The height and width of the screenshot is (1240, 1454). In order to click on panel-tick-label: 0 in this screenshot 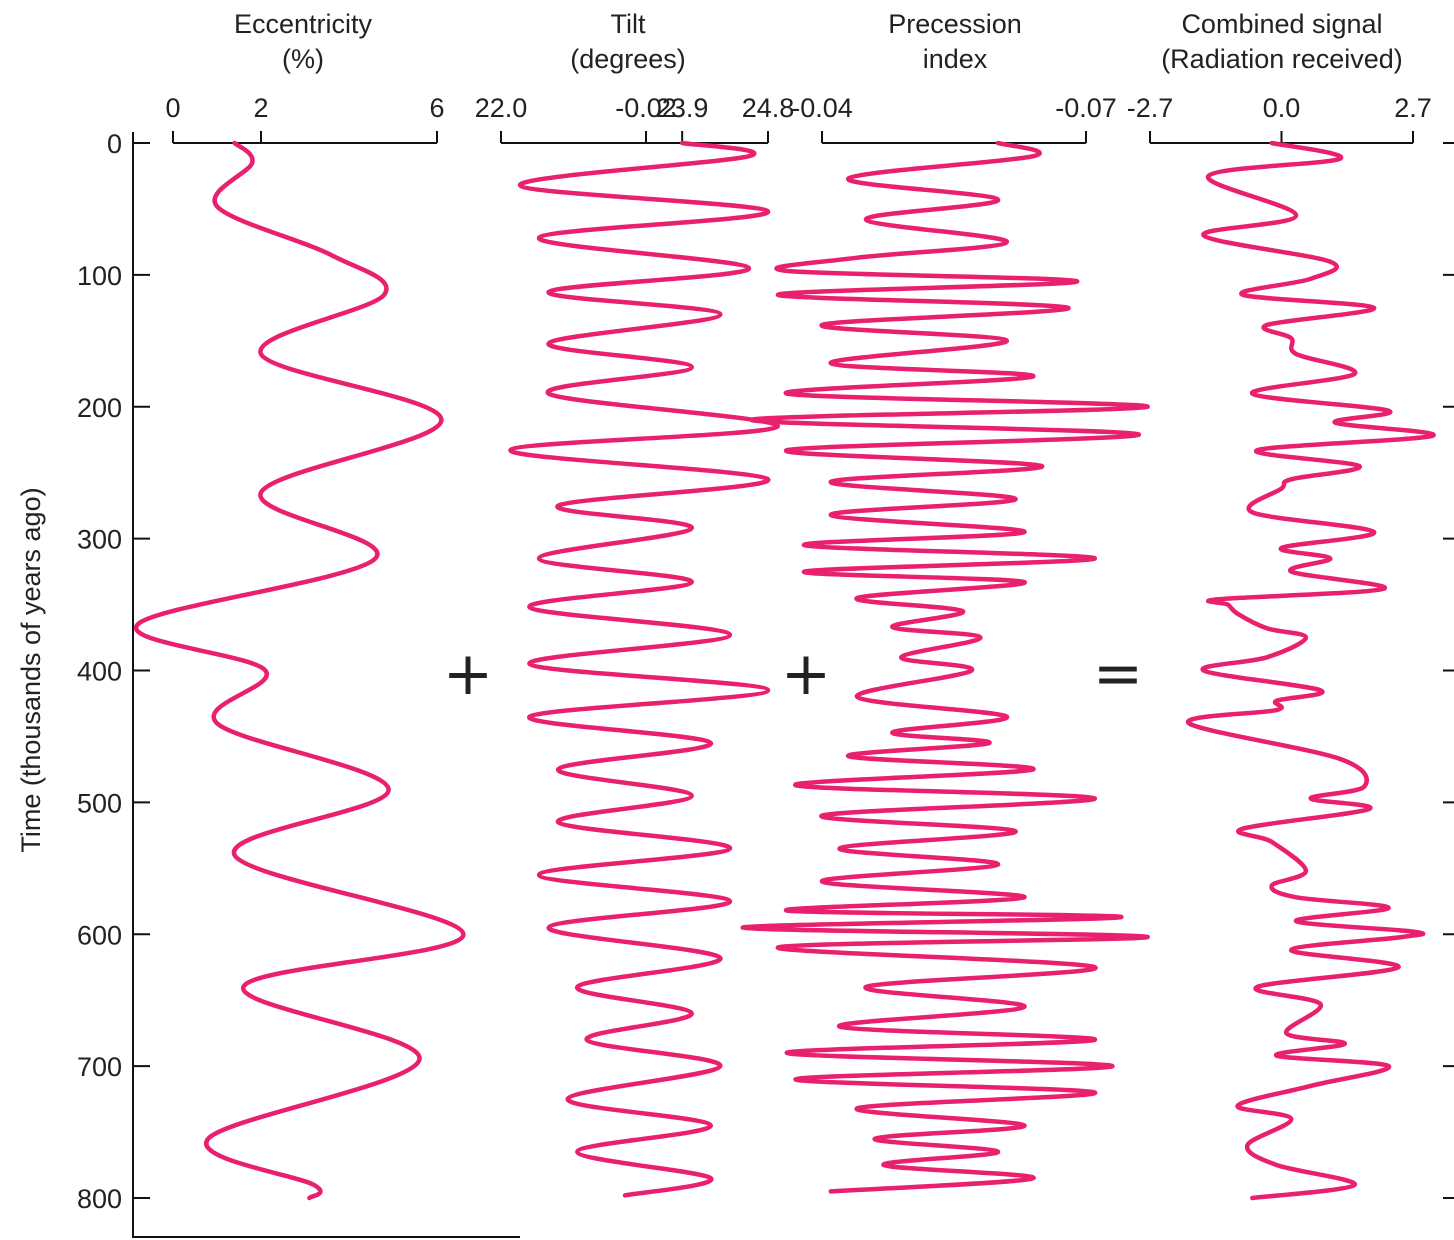, I will do `click(172, 108)`.